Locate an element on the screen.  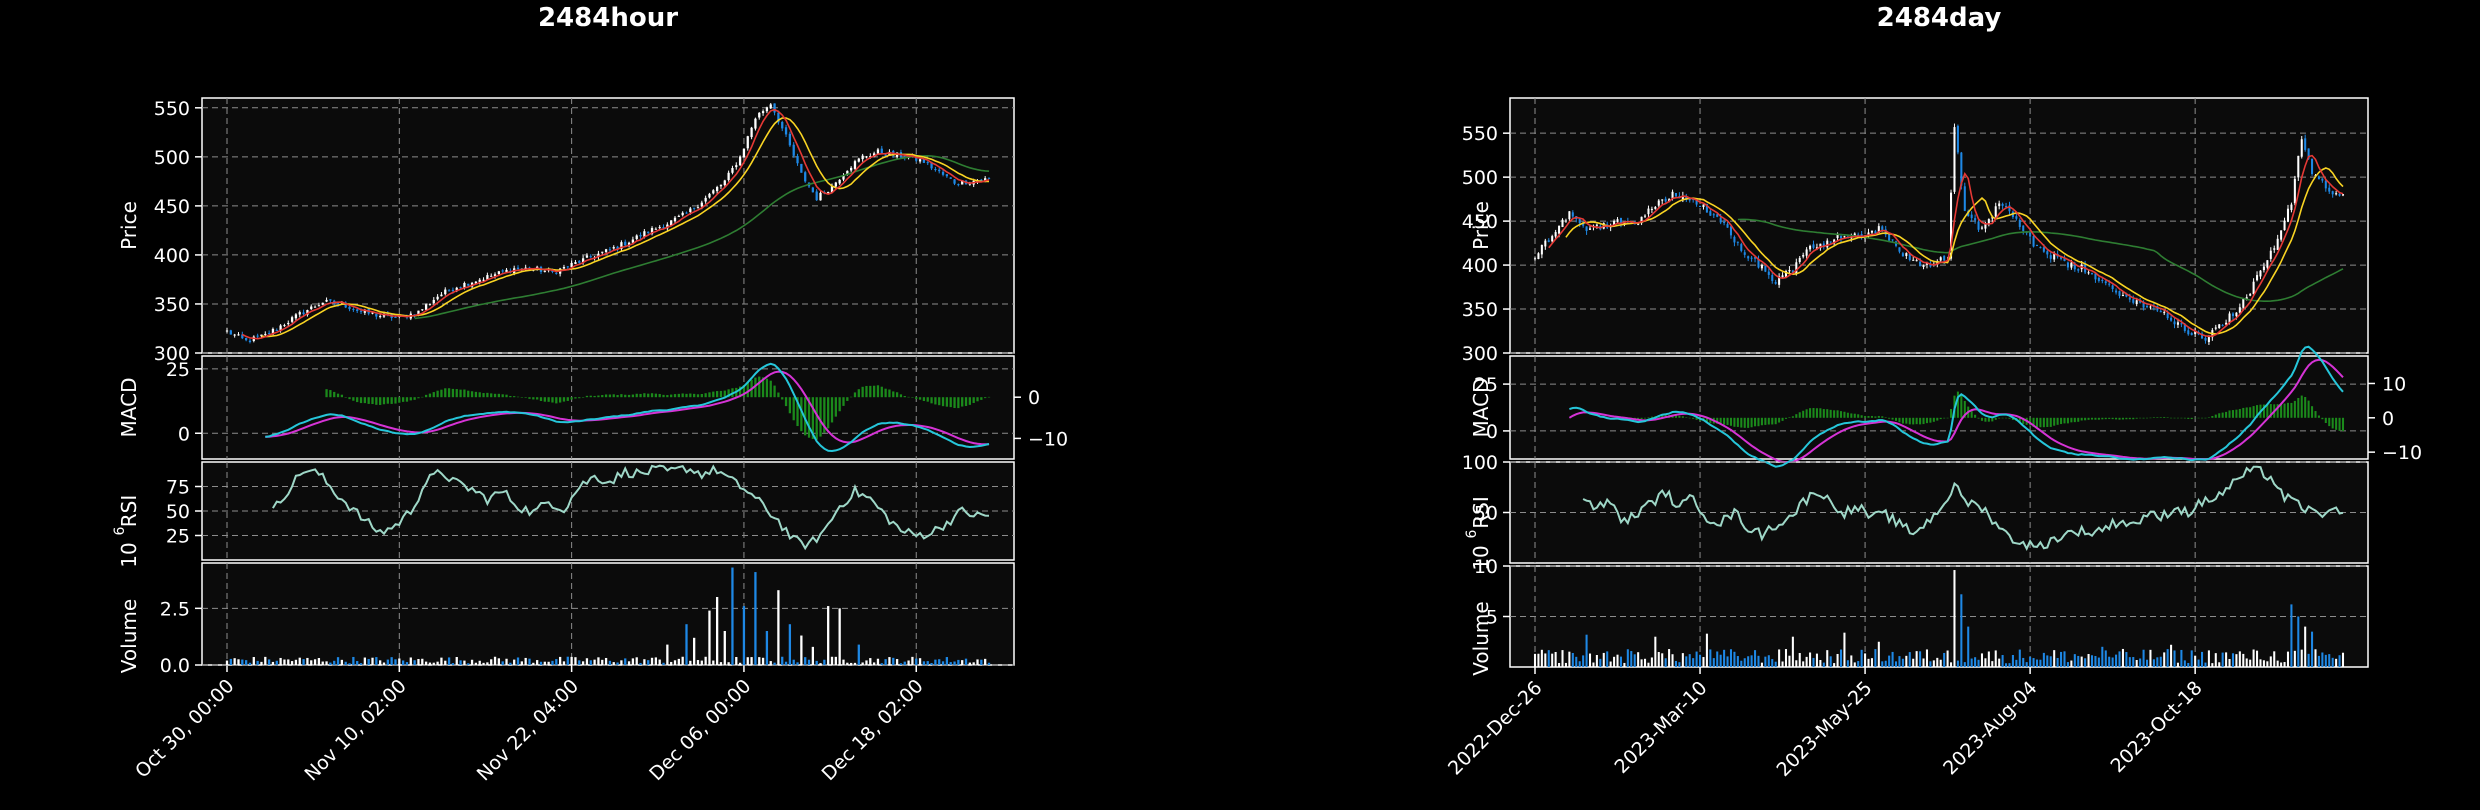
price-tick-label: 450 is located at coordinates (172, 207).